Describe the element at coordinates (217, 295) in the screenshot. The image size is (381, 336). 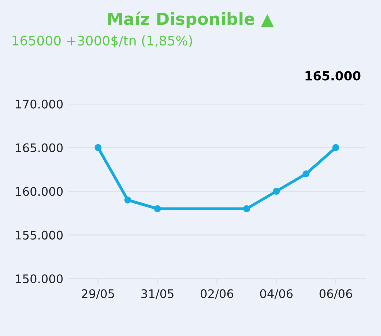
I see `x-tick-label: 02/06` at that location.